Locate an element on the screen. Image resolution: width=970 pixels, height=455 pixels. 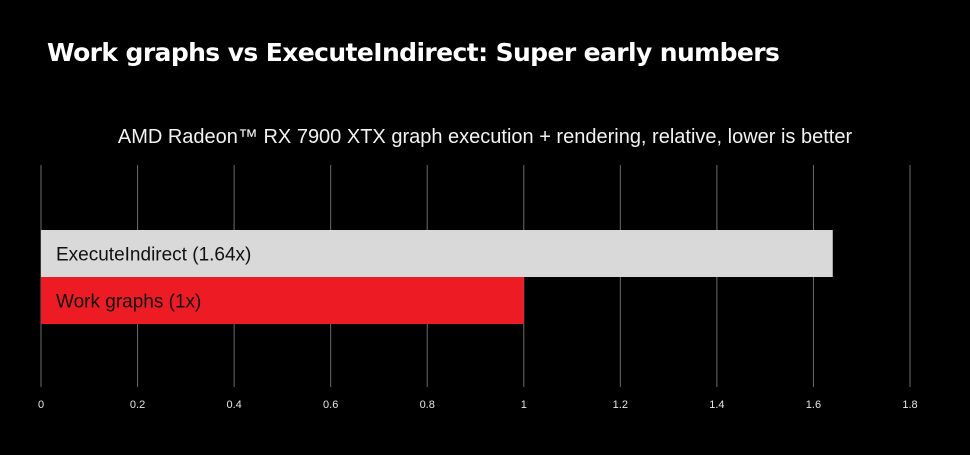
x-tick-label: 1 is located at coordinates (524, 405).